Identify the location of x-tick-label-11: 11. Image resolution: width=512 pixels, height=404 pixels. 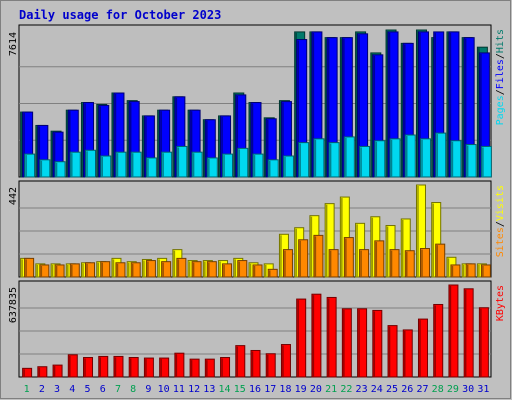
(179, 389).